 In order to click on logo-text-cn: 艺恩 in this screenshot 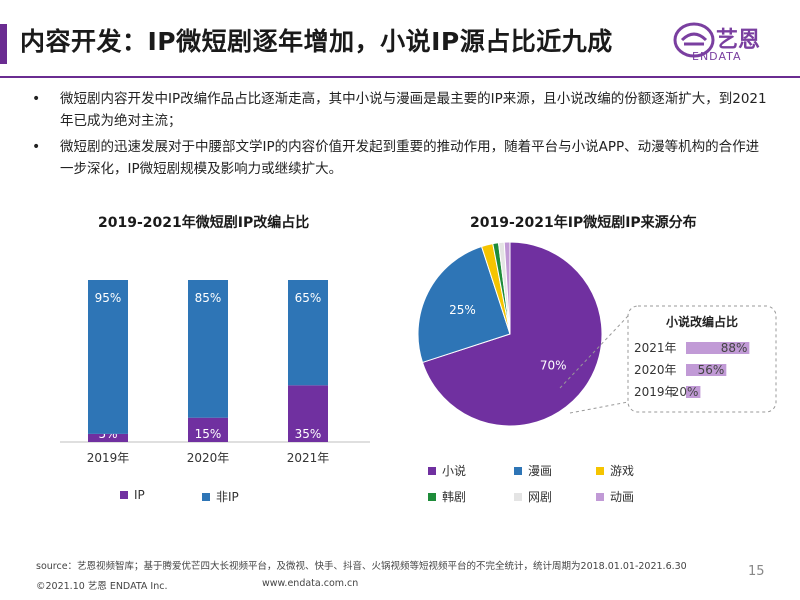, I will do `click(738, 40)`.